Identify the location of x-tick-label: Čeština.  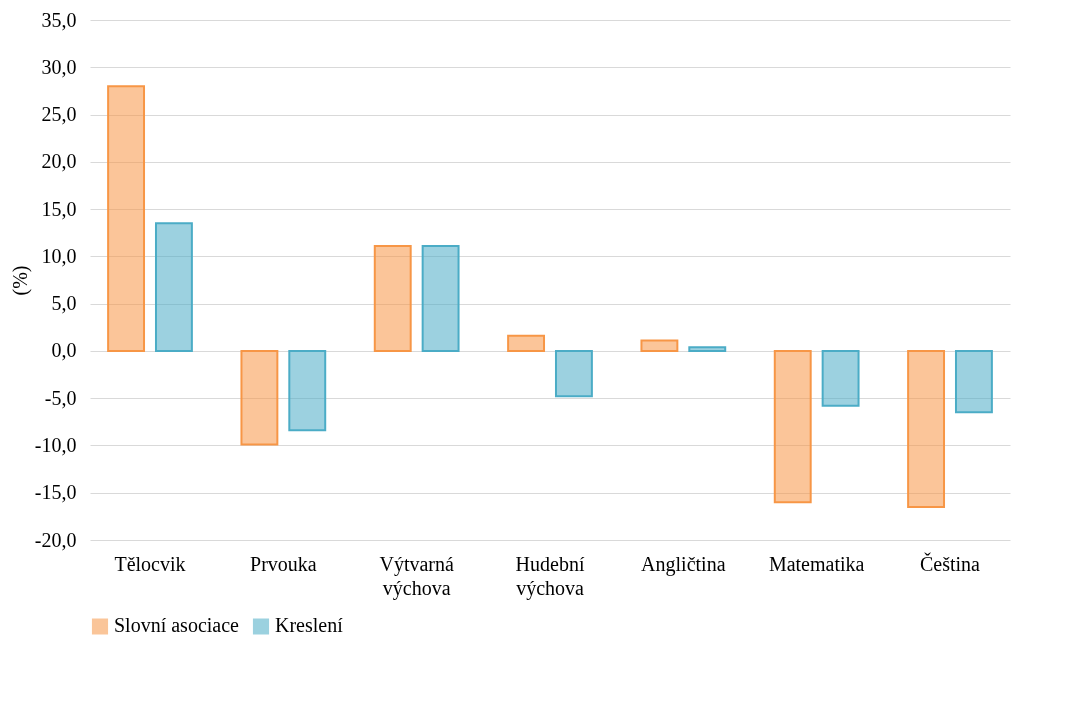
(950, 563).